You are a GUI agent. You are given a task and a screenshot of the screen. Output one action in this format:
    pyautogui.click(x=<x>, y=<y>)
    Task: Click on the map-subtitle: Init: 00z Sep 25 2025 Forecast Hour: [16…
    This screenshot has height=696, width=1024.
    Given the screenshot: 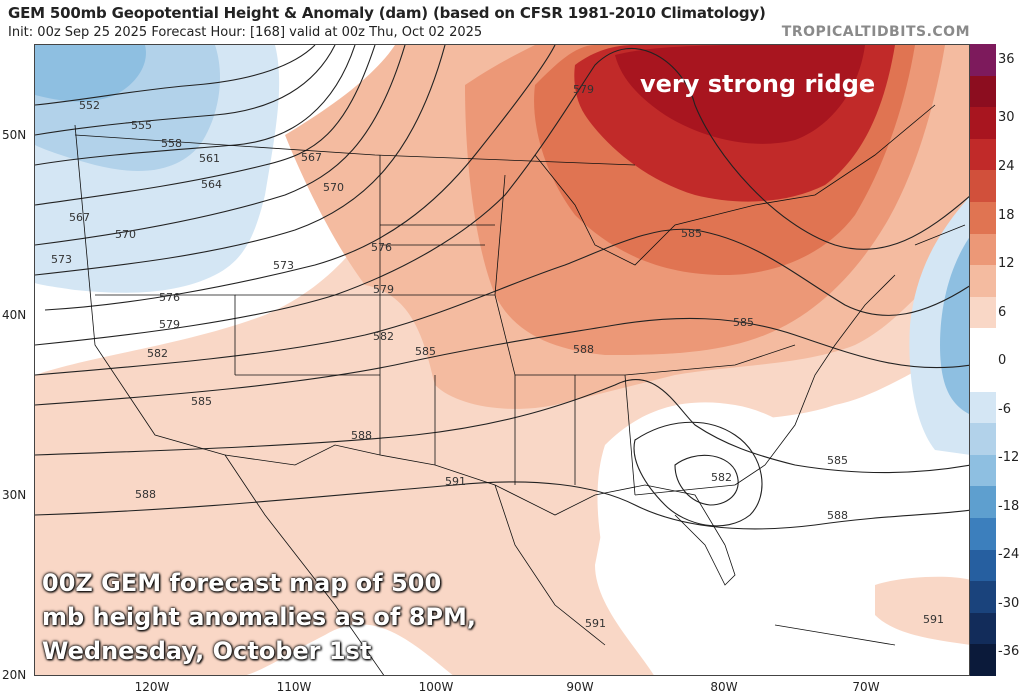 What is the action you would take?
    pyautogui.click(x=245, y=32)
    